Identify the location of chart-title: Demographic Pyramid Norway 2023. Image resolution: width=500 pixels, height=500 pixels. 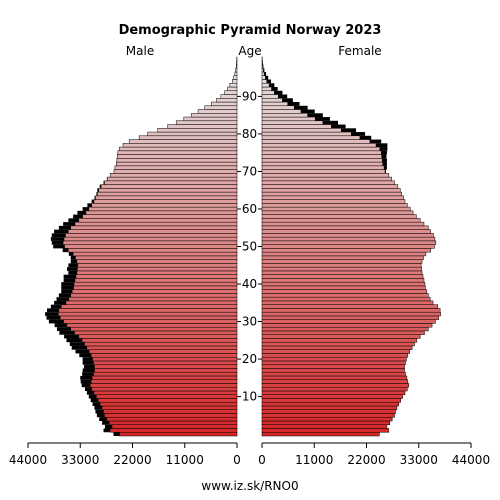
(250, 30).